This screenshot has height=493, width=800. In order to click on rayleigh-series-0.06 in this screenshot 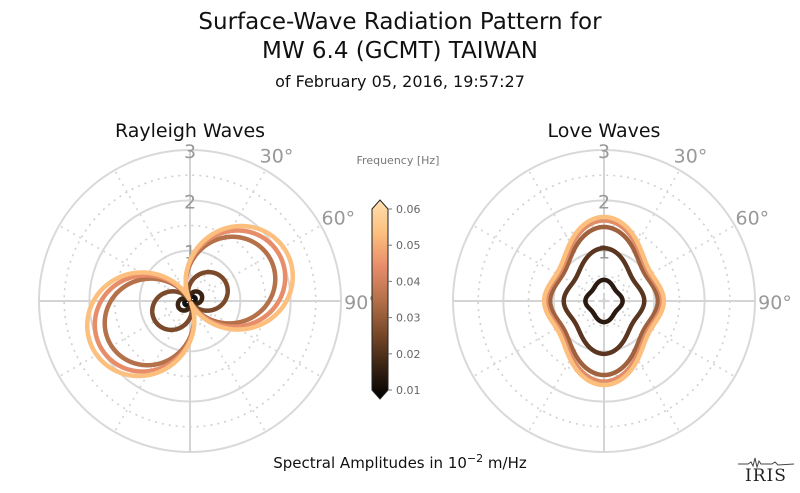, I will do `click(190, 301)`.